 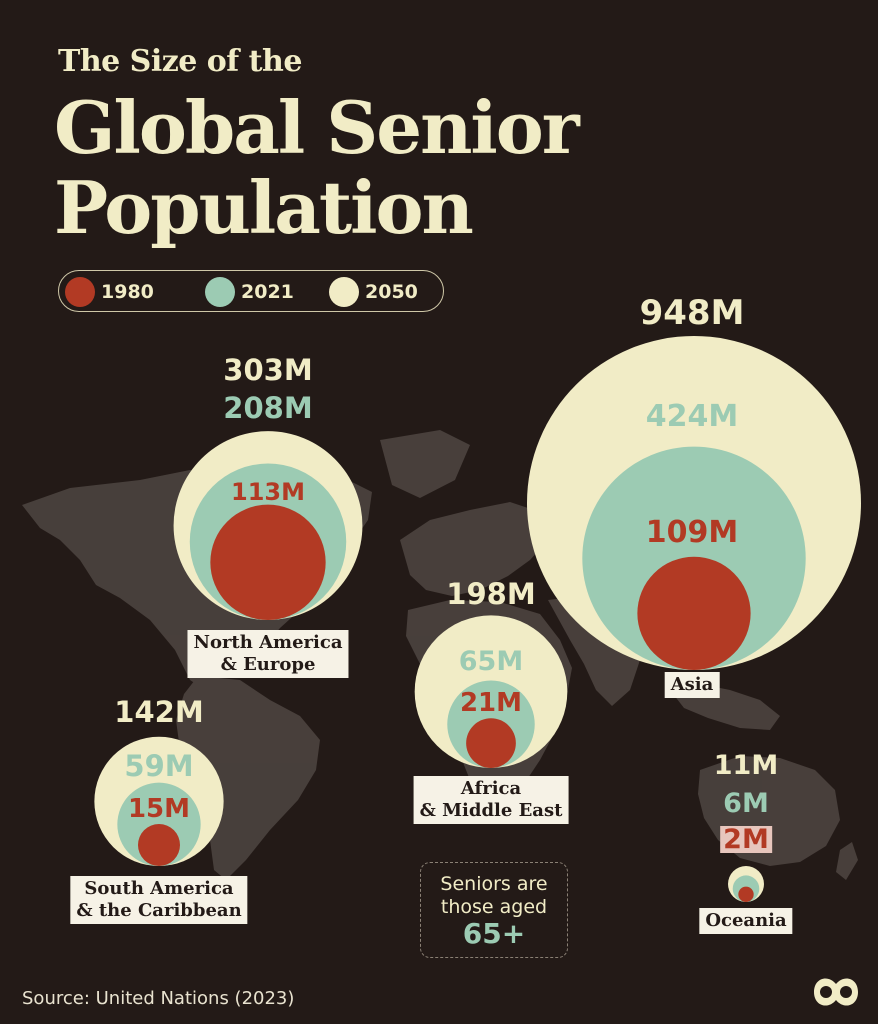 What do you see at coordinates (264, 207) in the screenshot?
I see `title-line-2: Population` at bounding box center [264, 207].